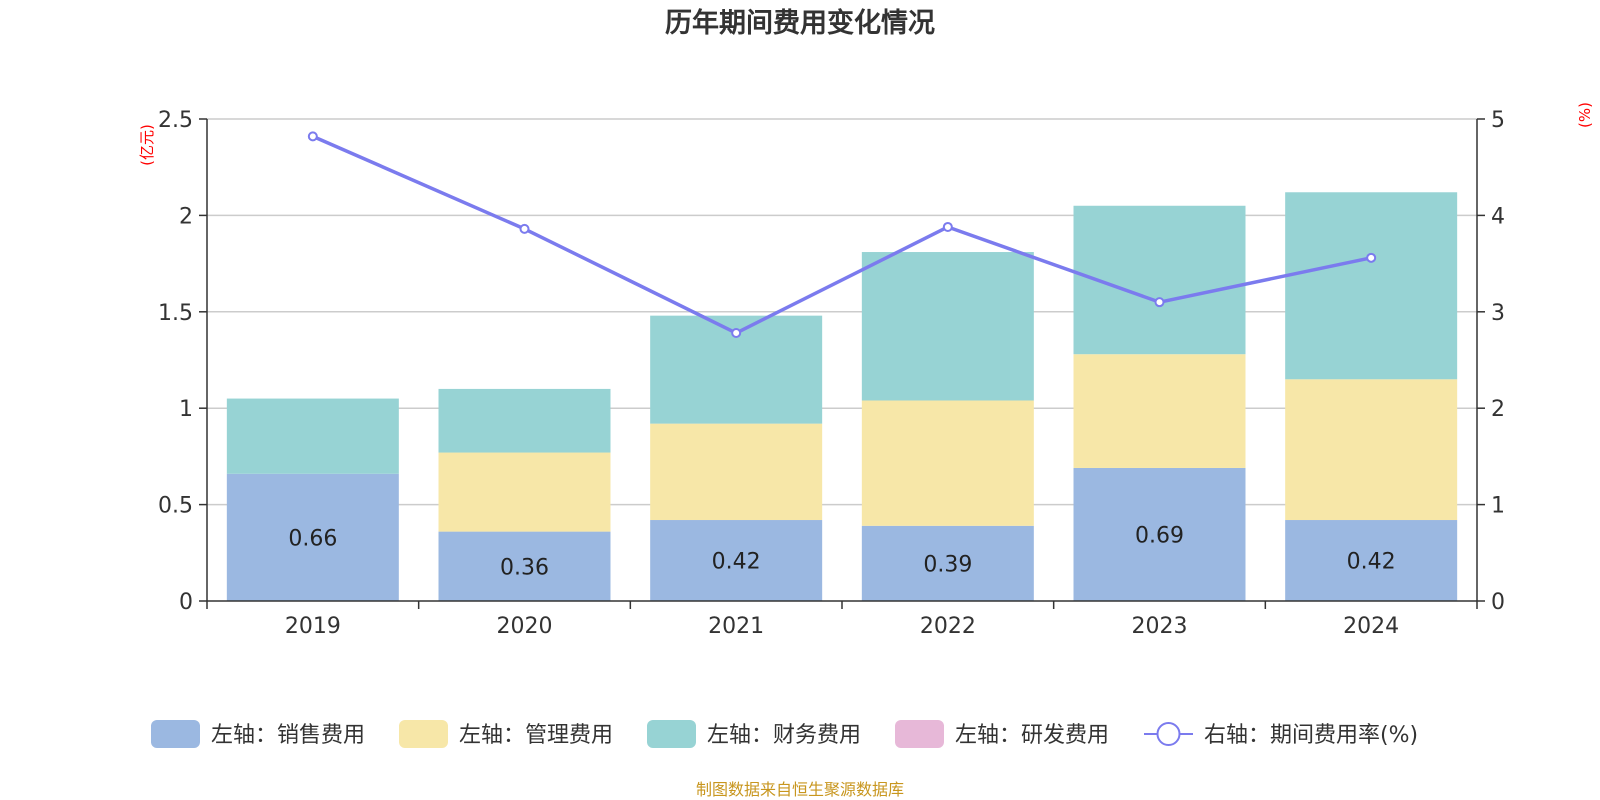 The width and height of the screenshot is (1600, 800). I want to click on bar-data-label: 0.66, so click(312, 538).